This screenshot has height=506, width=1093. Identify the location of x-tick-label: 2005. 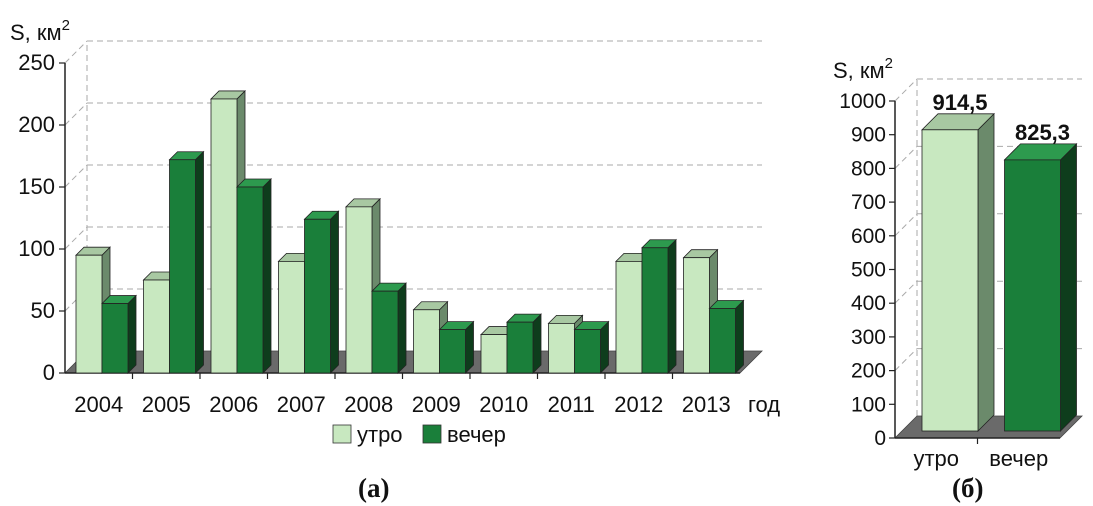
(166, 404).